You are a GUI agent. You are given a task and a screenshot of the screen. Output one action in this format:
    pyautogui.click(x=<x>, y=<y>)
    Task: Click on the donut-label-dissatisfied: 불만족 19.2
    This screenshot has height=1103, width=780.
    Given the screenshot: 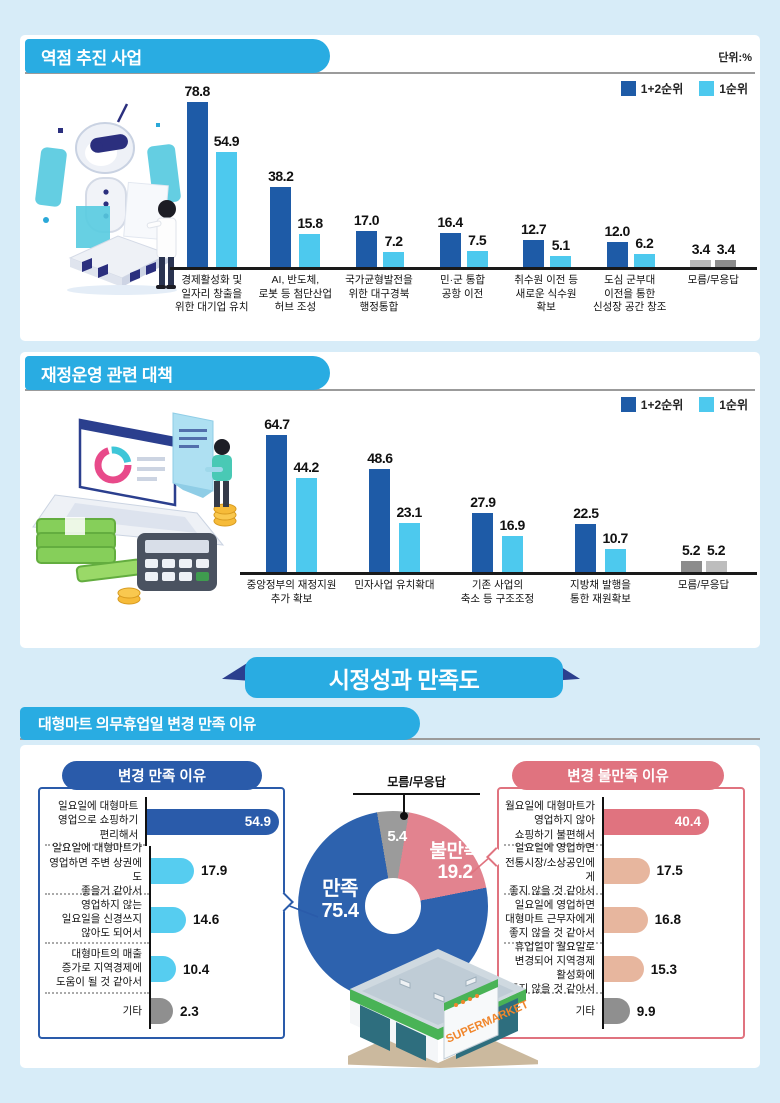 What is the action you would take?
    pyautogui.click(x=455, y=862)
    